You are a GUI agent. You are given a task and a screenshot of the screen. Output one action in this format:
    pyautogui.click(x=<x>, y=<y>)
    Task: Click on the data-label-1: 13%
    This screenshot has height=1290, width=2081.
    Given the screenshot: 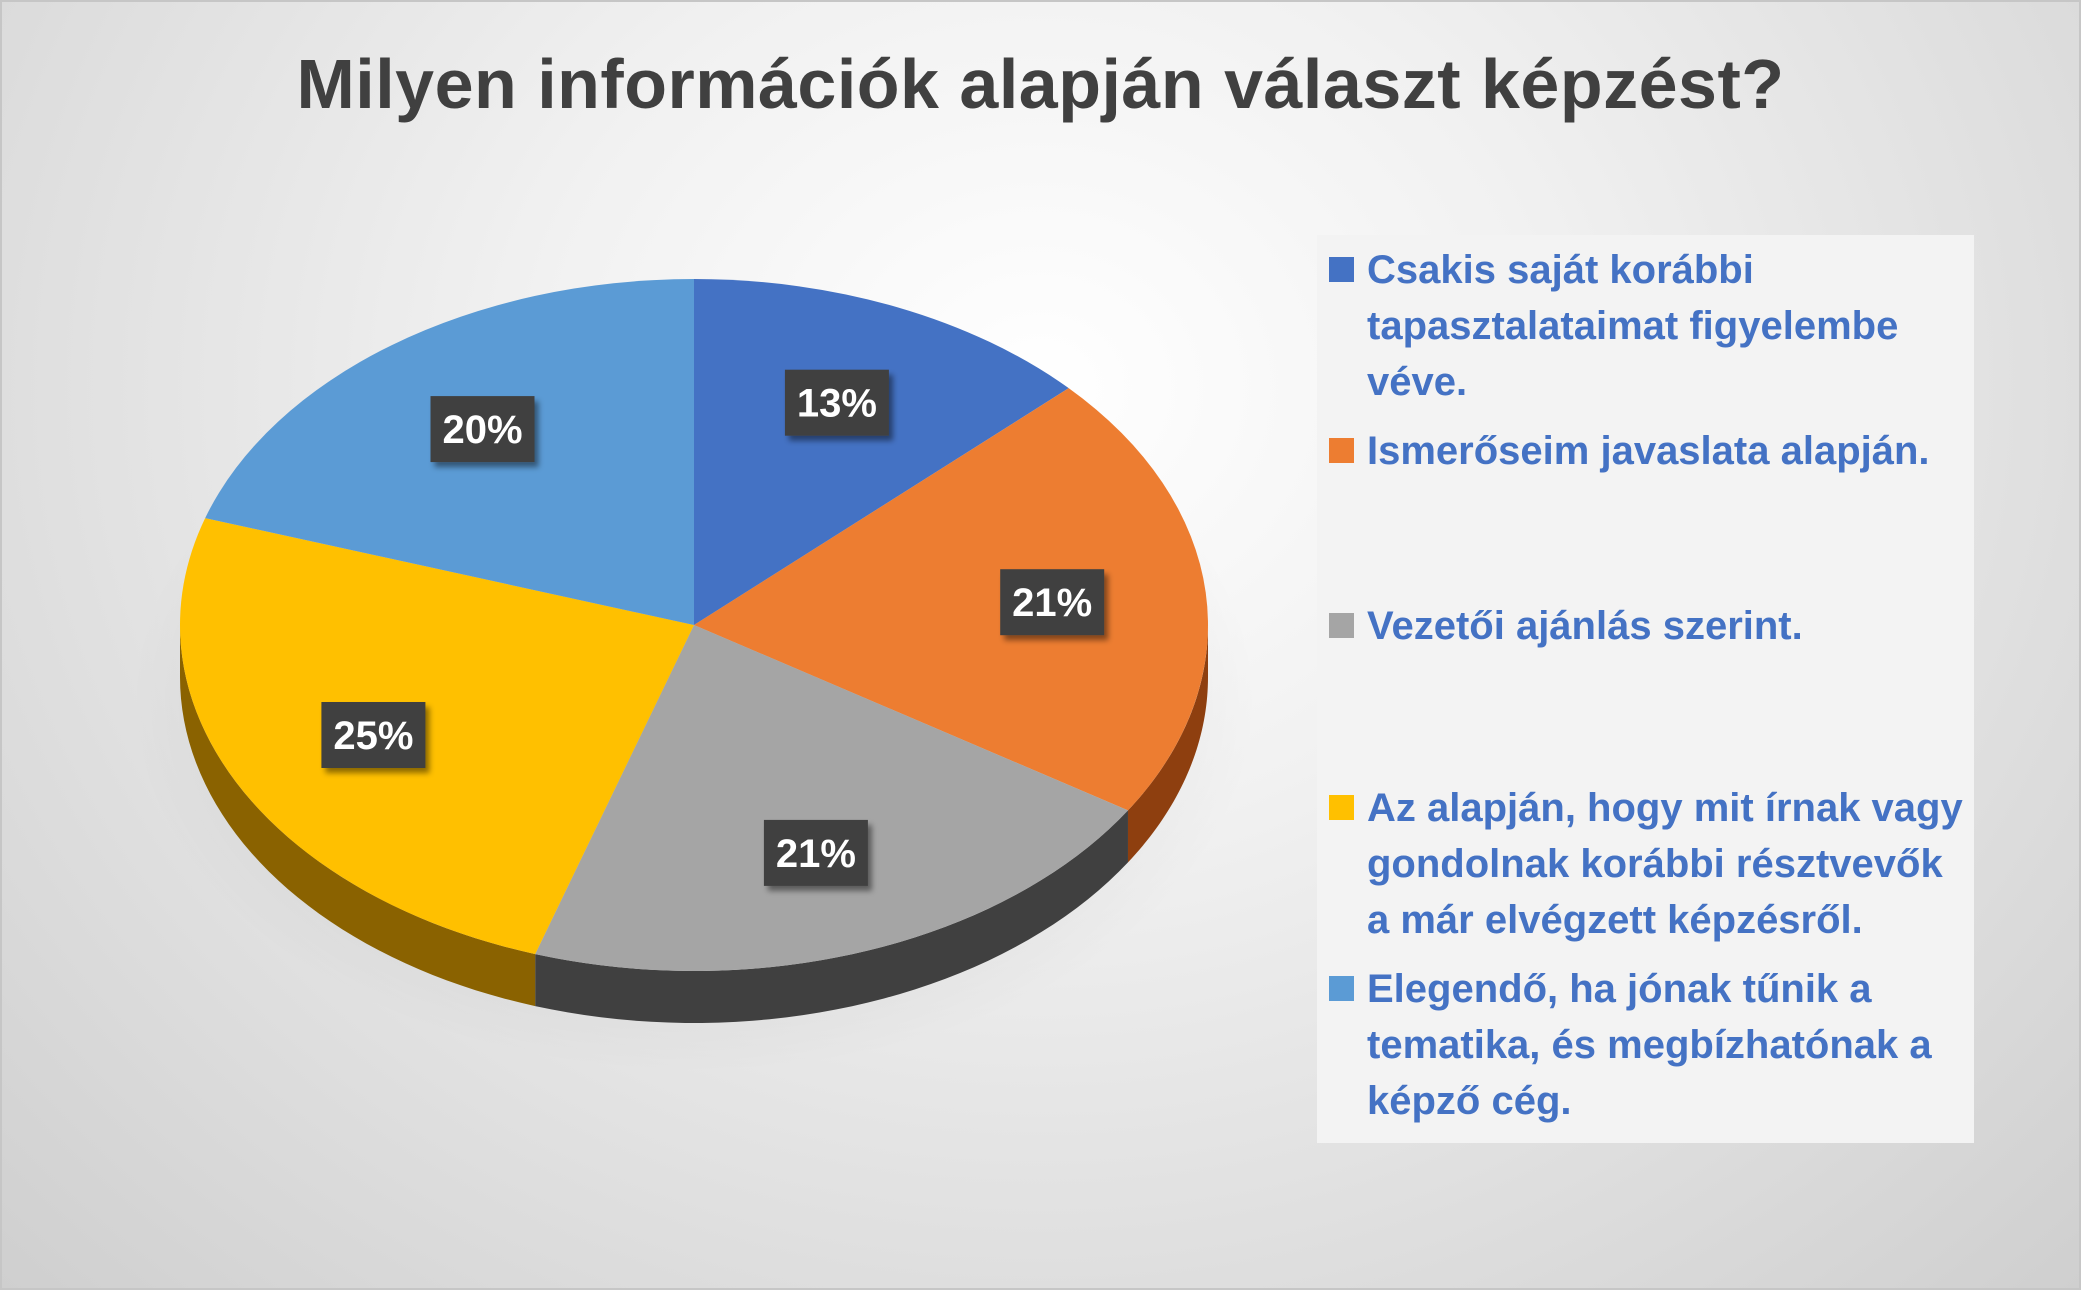 What is the action you would take?
    pyautogui.click(x=836, y=402)
    